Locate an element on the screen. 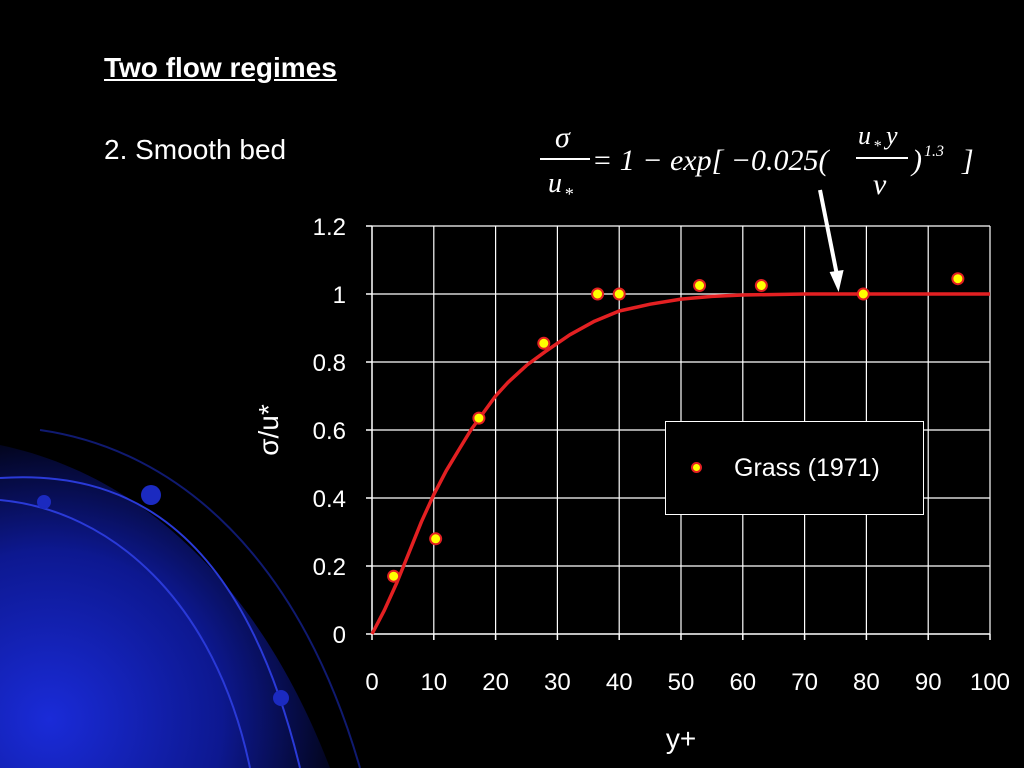 The height and width of the screenshot is (768, 1024). formula-close: ] is located at coordinates (967, 160).